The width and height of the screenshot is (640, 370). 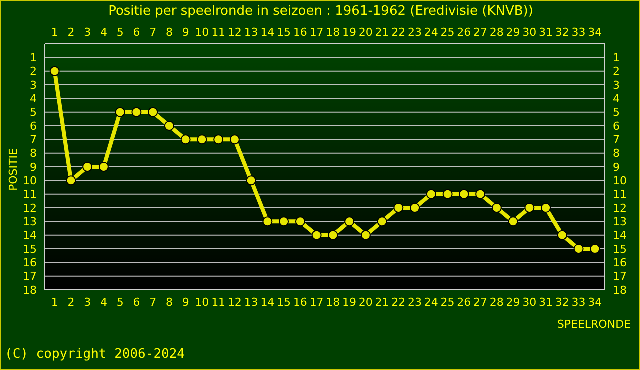 I want to click on x2-tick-label: 5, so click(x=120, y=302).